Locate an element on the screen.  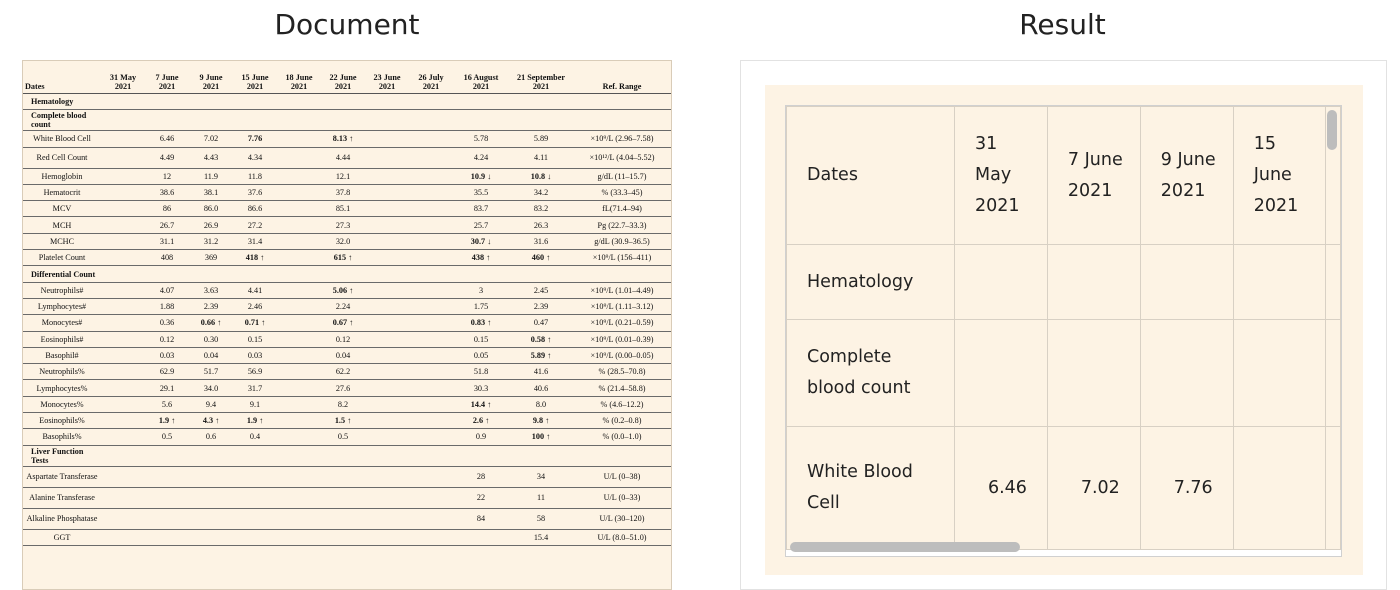
value-cell: 0.15 is located at coordinates (481, 339).